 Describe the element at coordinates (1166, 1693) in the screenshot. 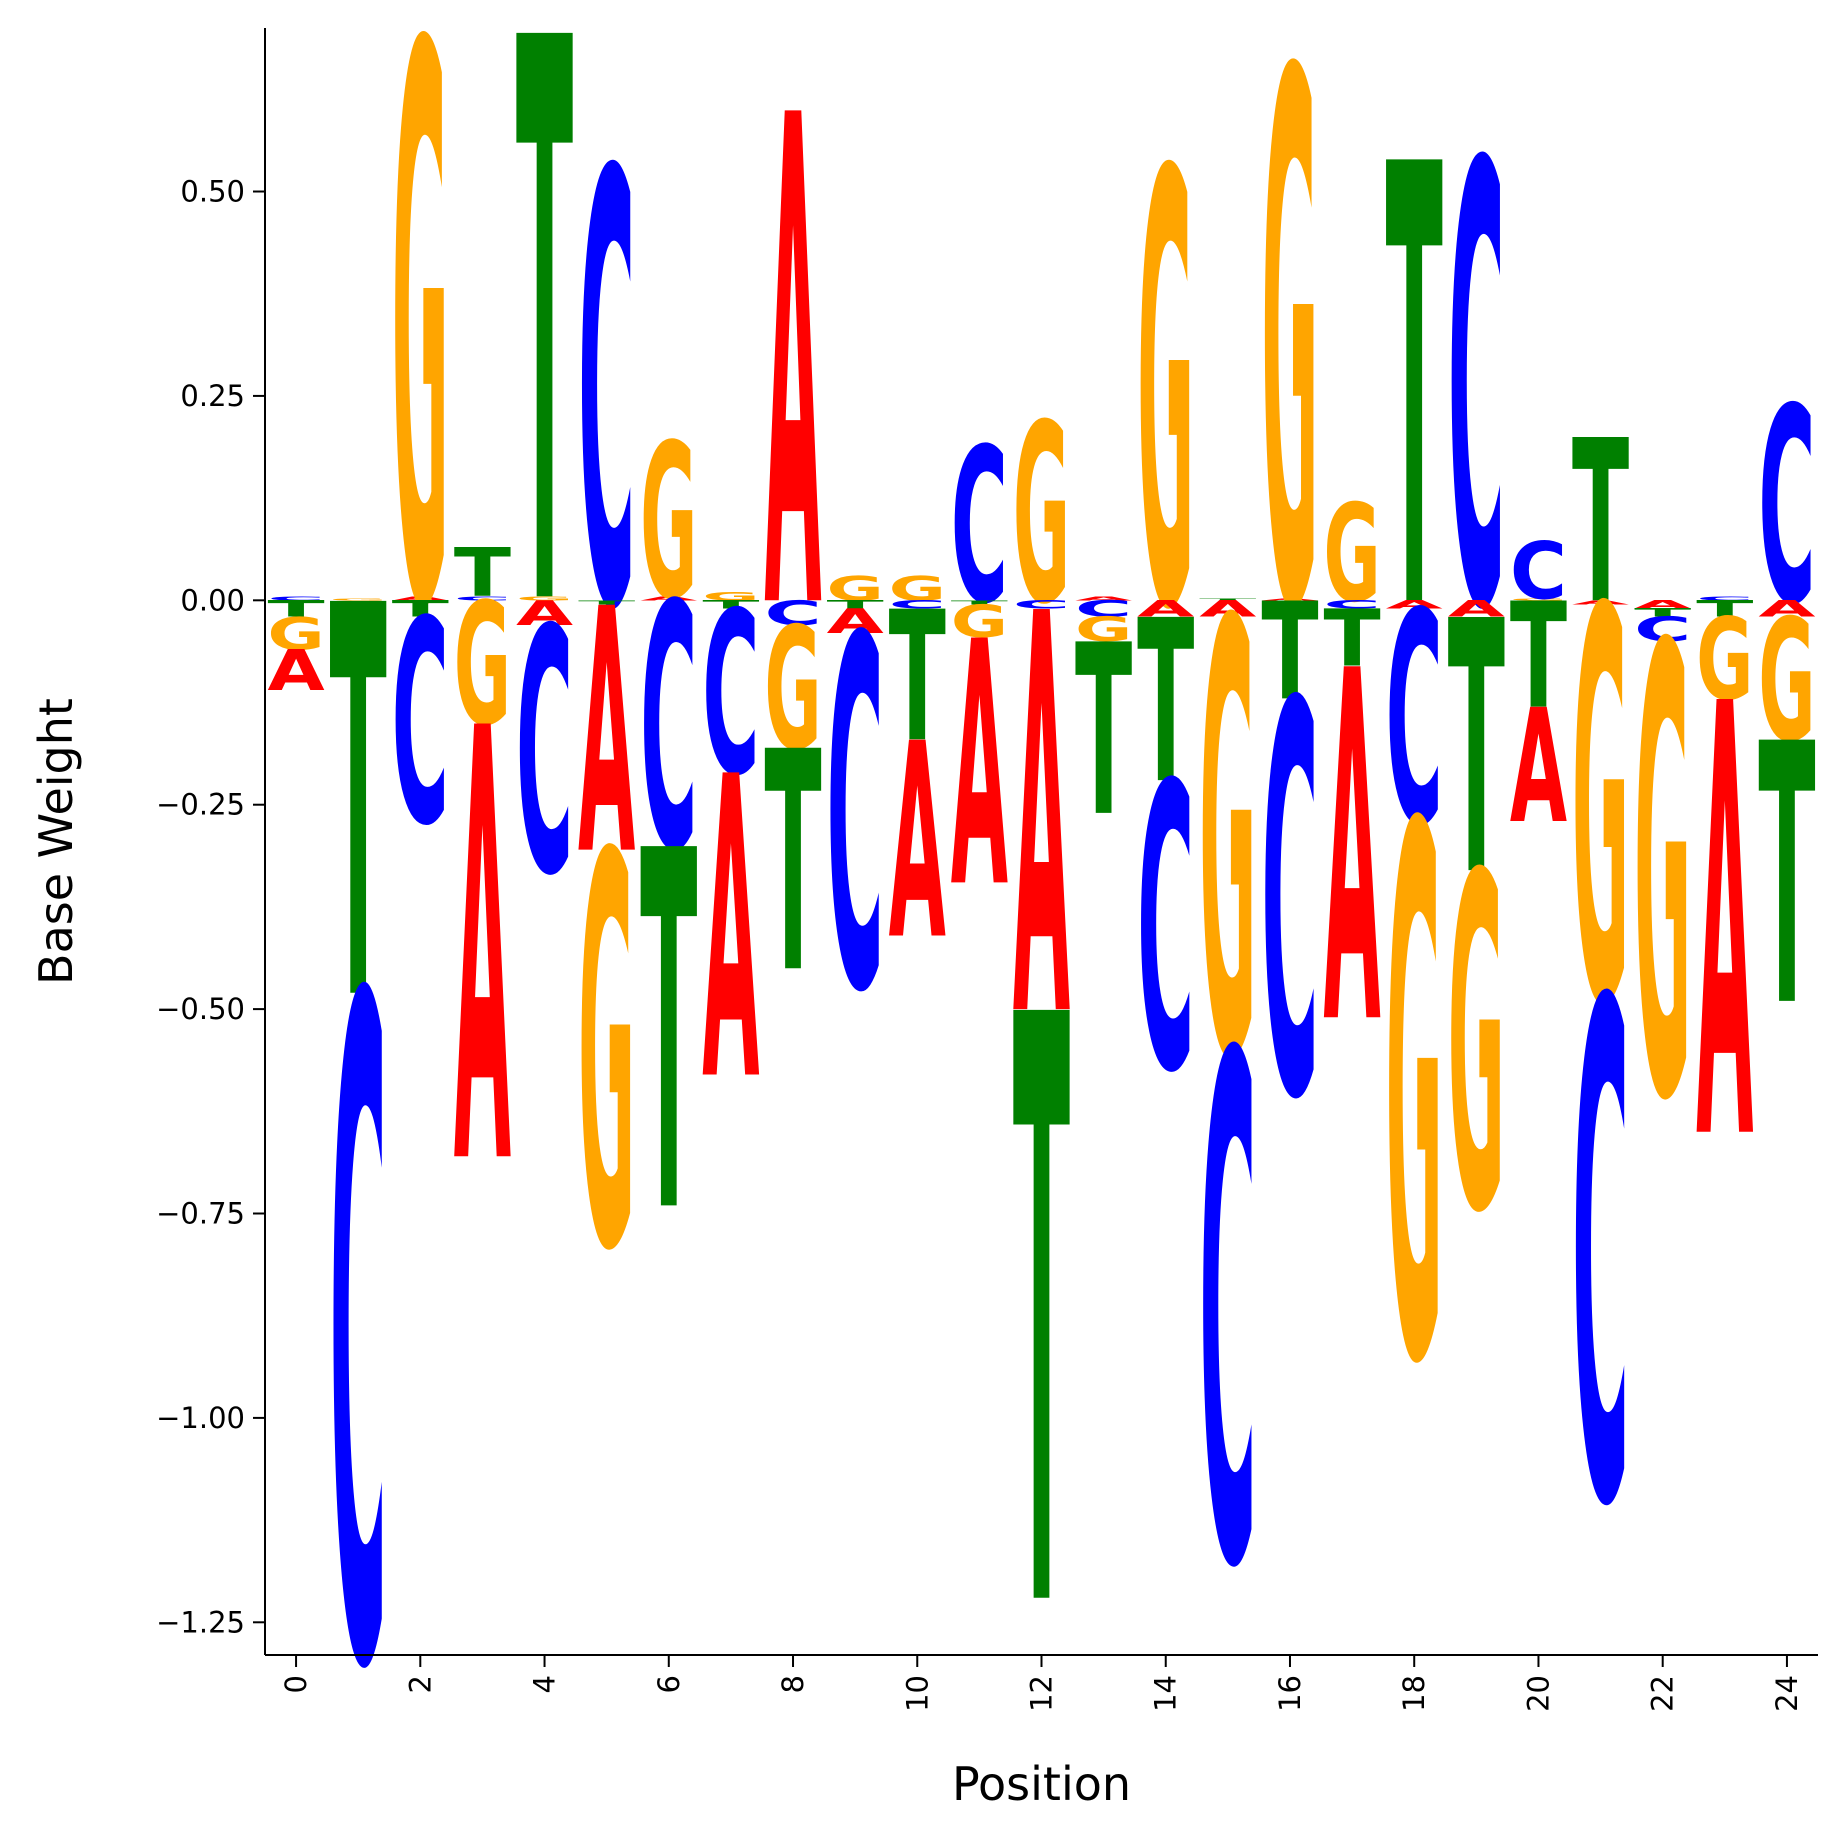

I see `x-tick-label: 14` at that location.